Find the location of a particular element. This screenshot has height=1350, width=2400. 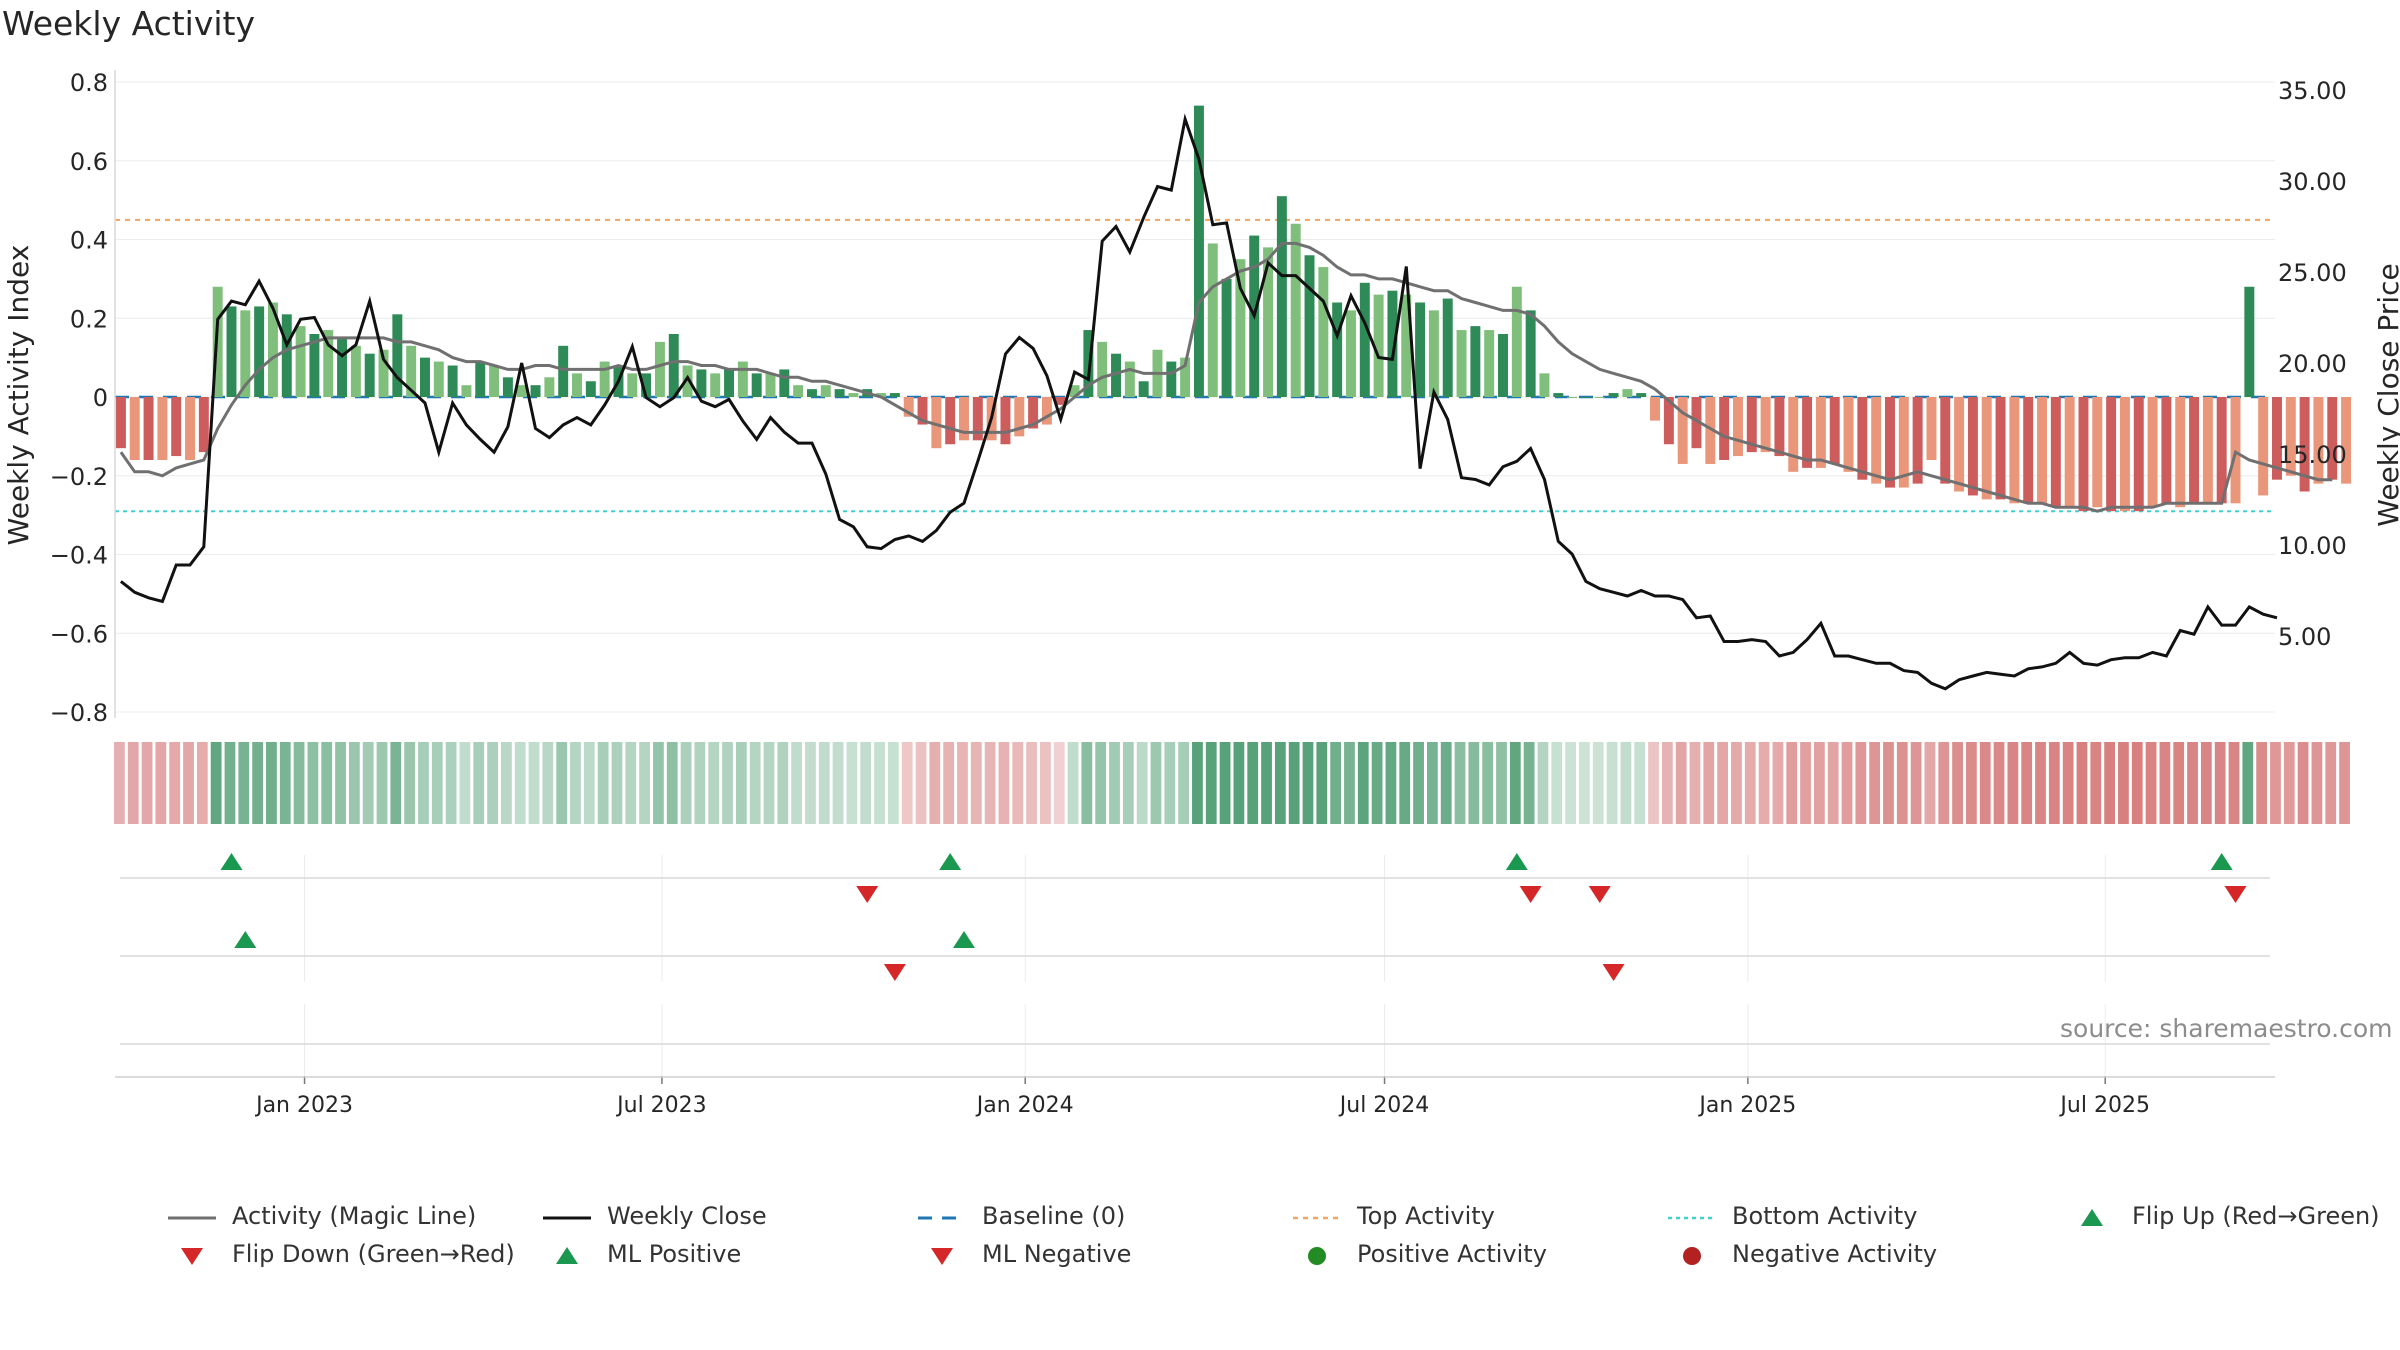

flip-down-marker is located at coordinates (2235, 894).